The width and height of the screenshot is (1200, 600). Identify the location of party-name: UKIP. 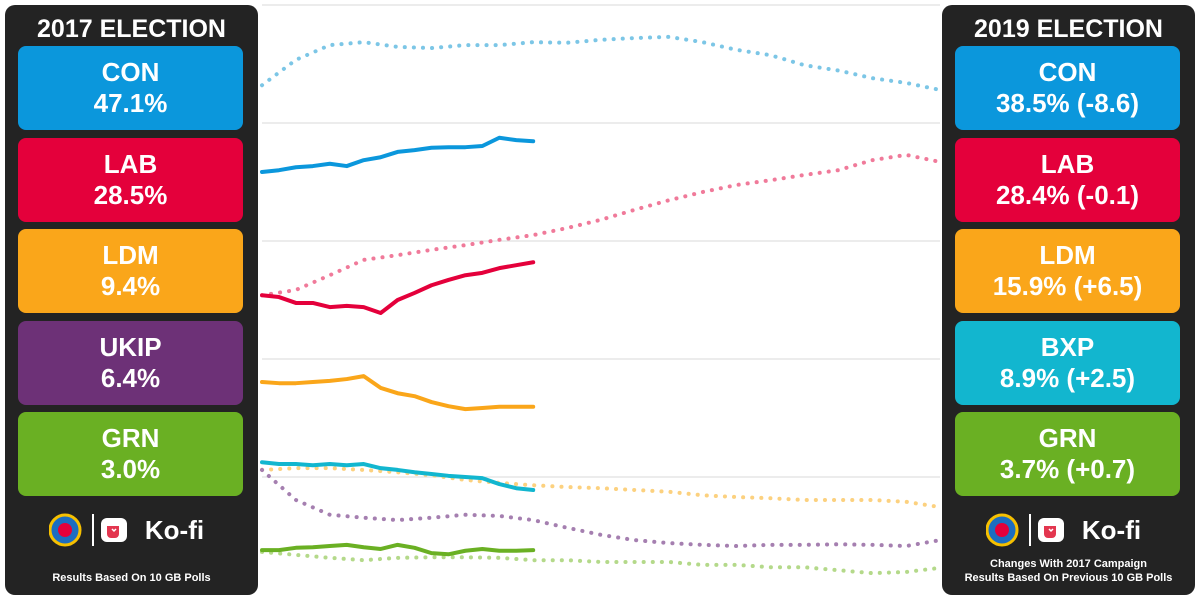
(130, 346).